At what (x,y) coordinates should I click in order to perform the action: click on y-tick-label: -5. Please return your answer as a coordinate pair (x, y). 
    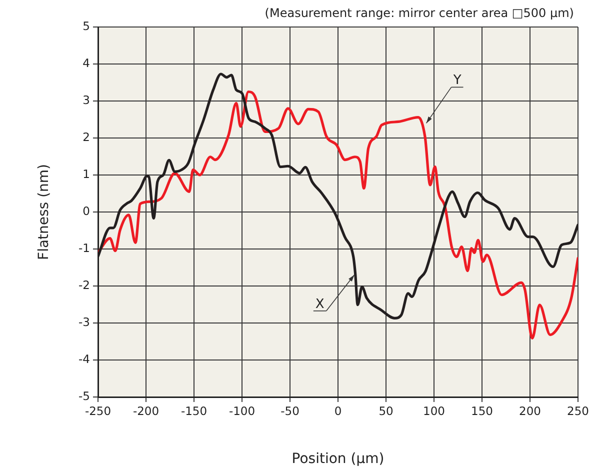
    Looking at the image, I should click on (84, 395).